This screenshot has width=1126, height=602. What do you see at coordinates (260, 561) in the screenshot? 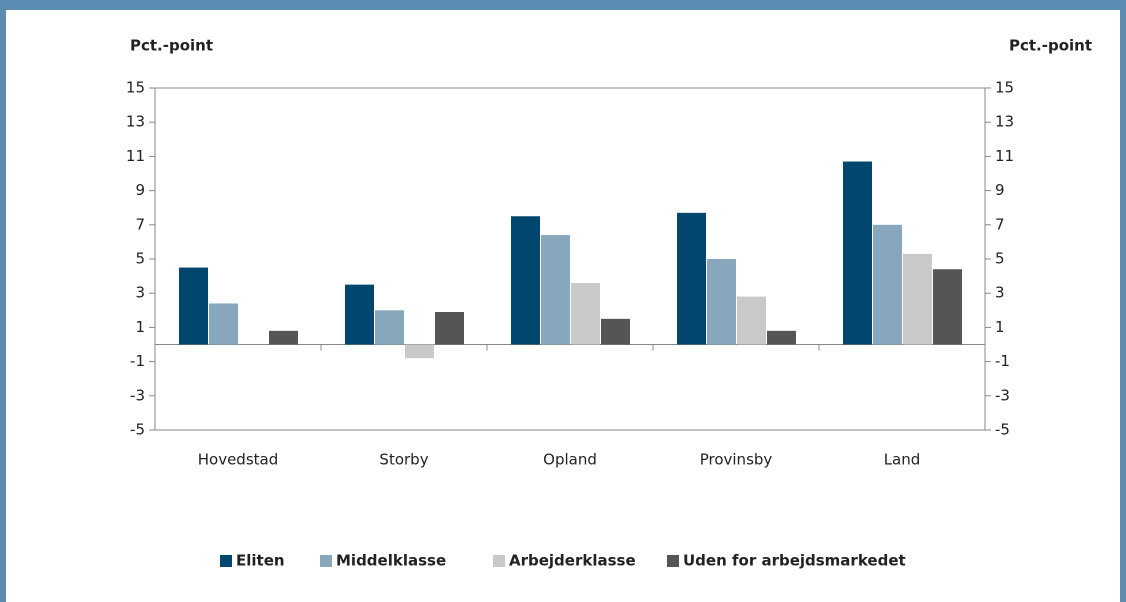
I see `legend-label: Eliten` at bounding box center [260, 561].